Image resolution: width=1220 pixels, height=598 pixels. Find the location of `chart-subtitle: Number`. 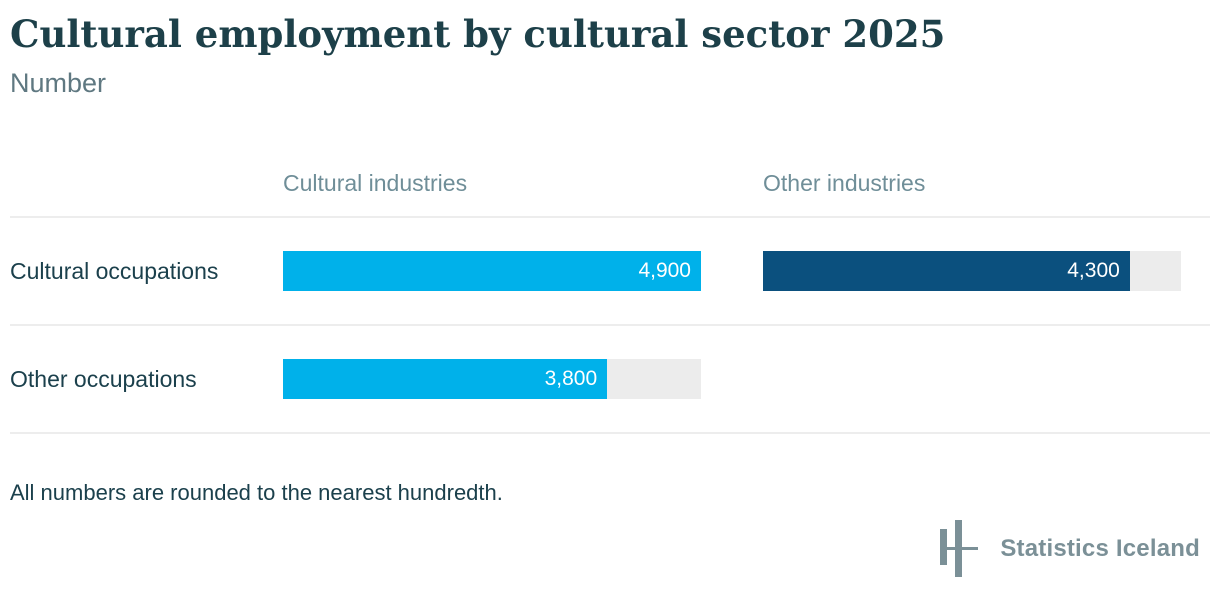

chart-subtitle: Number is located at coordinates (58, 83).